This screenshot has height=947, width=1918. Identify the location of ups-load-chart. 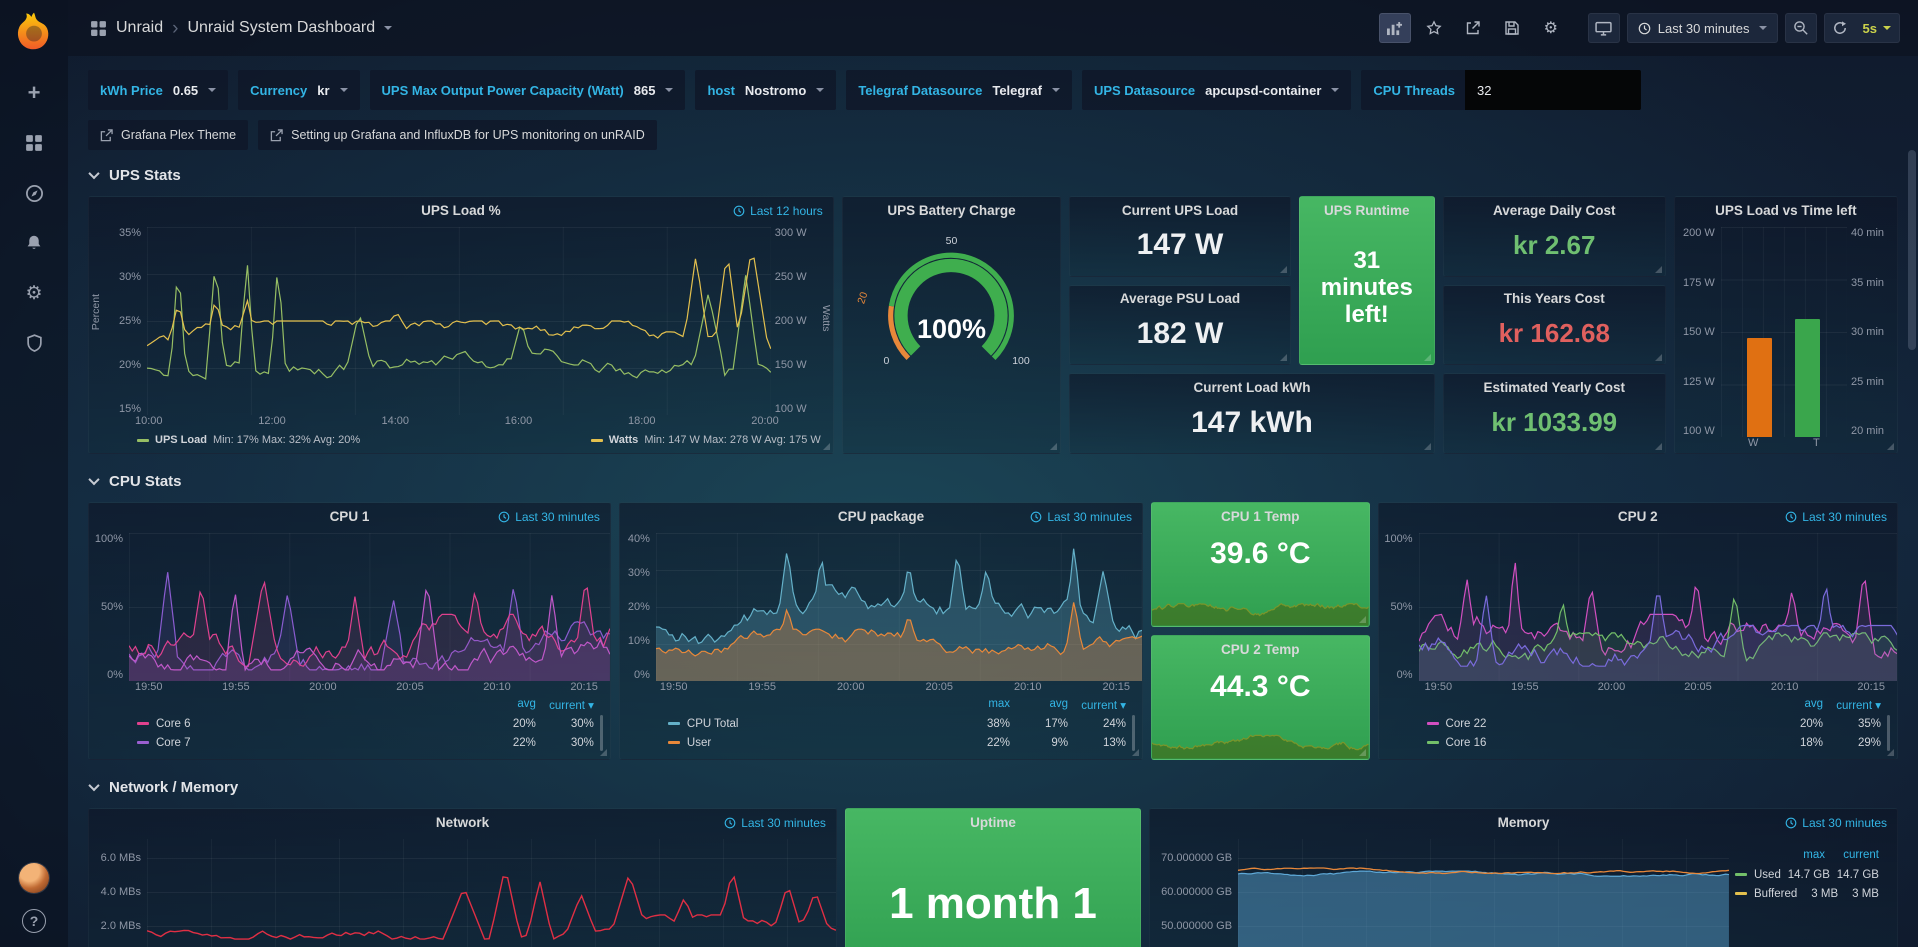
(459, 321).